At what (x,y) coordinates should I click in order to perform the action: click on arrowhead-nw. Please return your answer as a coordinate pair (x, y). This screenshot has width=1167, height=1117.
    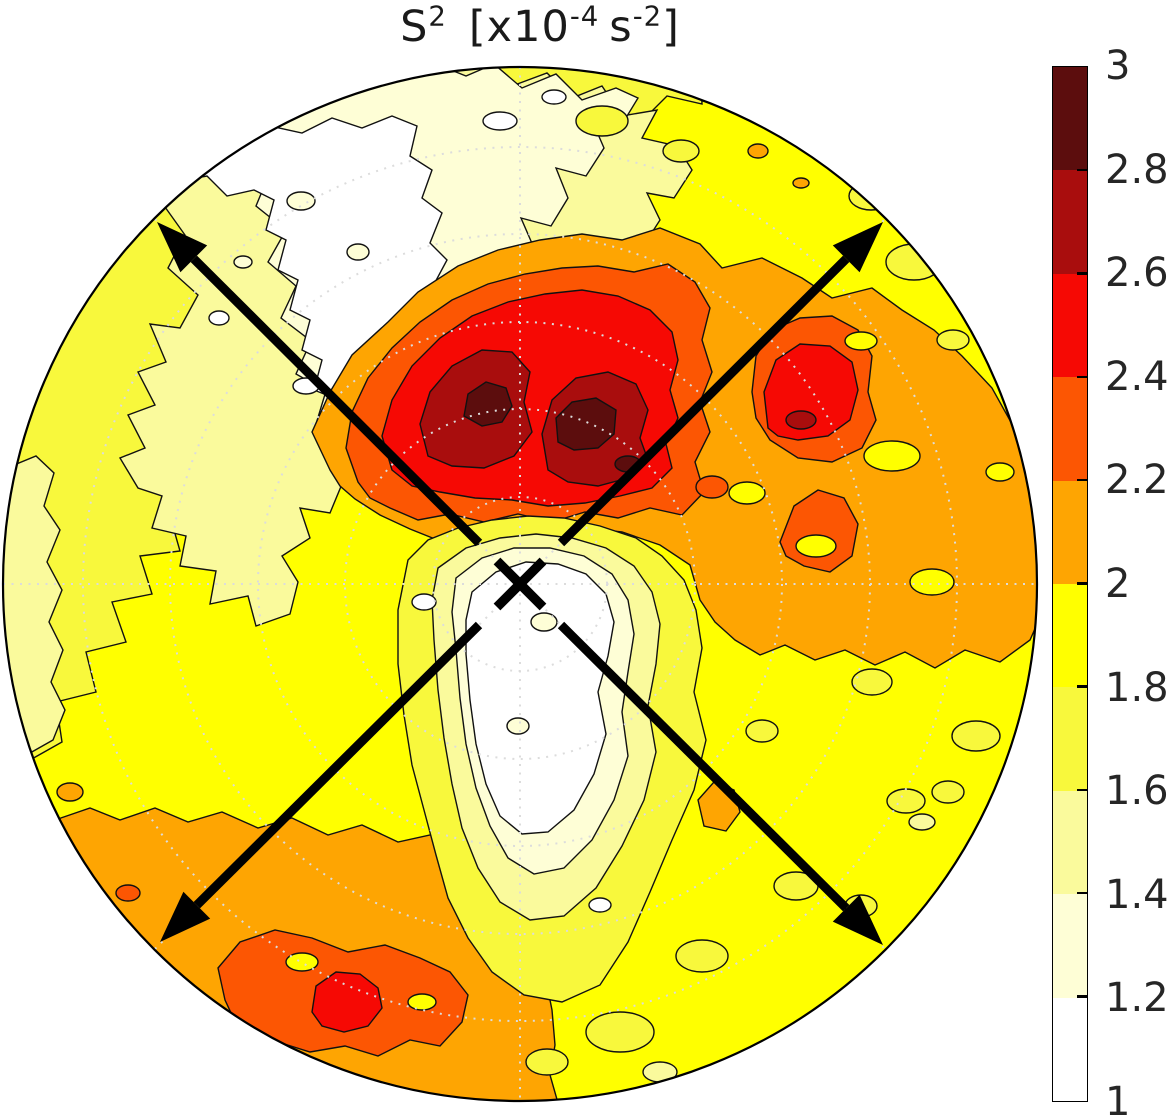
    Looking at the image, I should click on (182, 247).